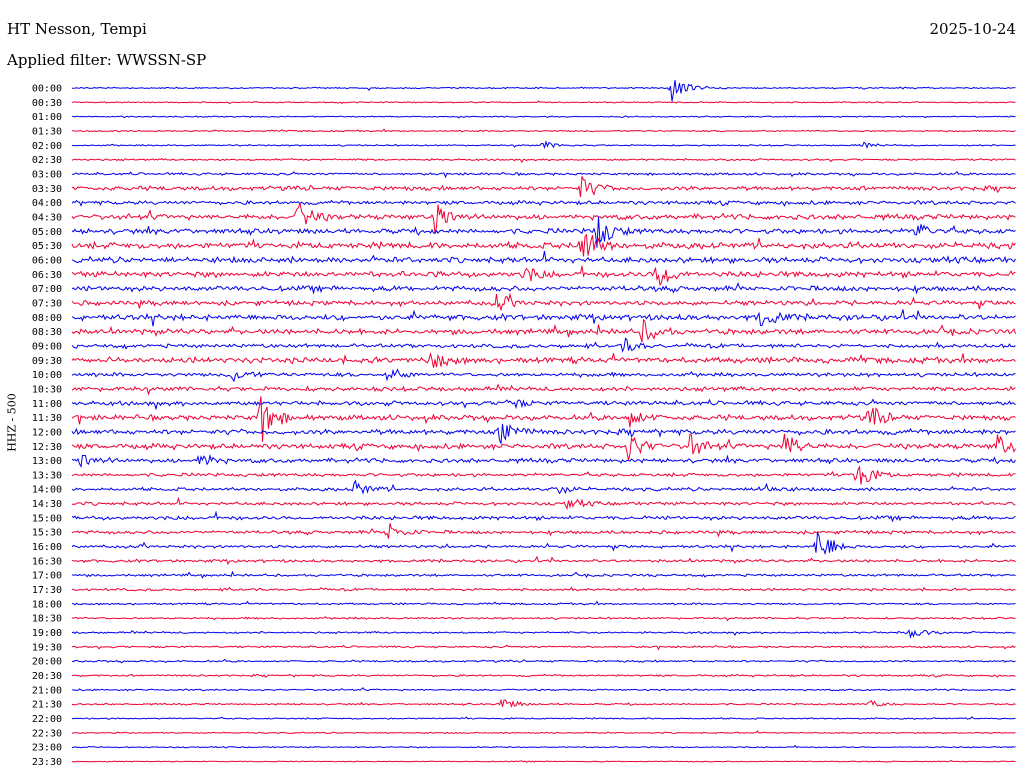 This screenshot has width=1024, height=780. What do you see at coordinates (47, 762) in the screenshot?
I see `time-tick-label: 23:30` at bounding box center [47, 762].